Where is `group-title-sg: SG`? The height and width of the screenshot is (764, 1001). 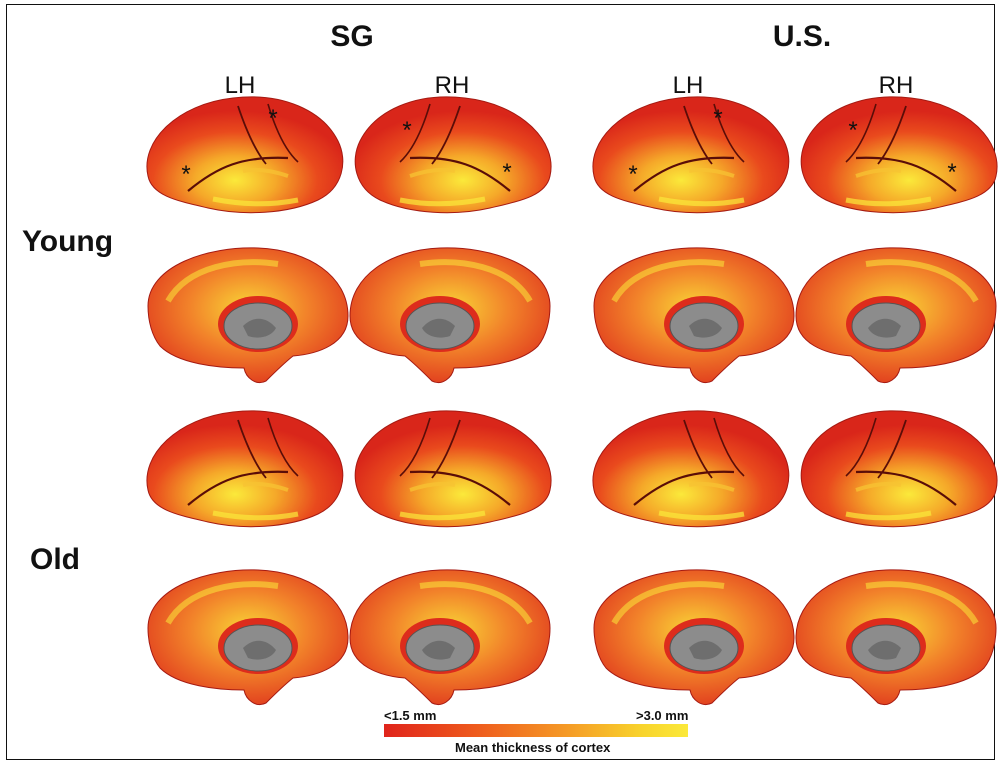
group-title-sg: SG is located at coordinates (352, 36).